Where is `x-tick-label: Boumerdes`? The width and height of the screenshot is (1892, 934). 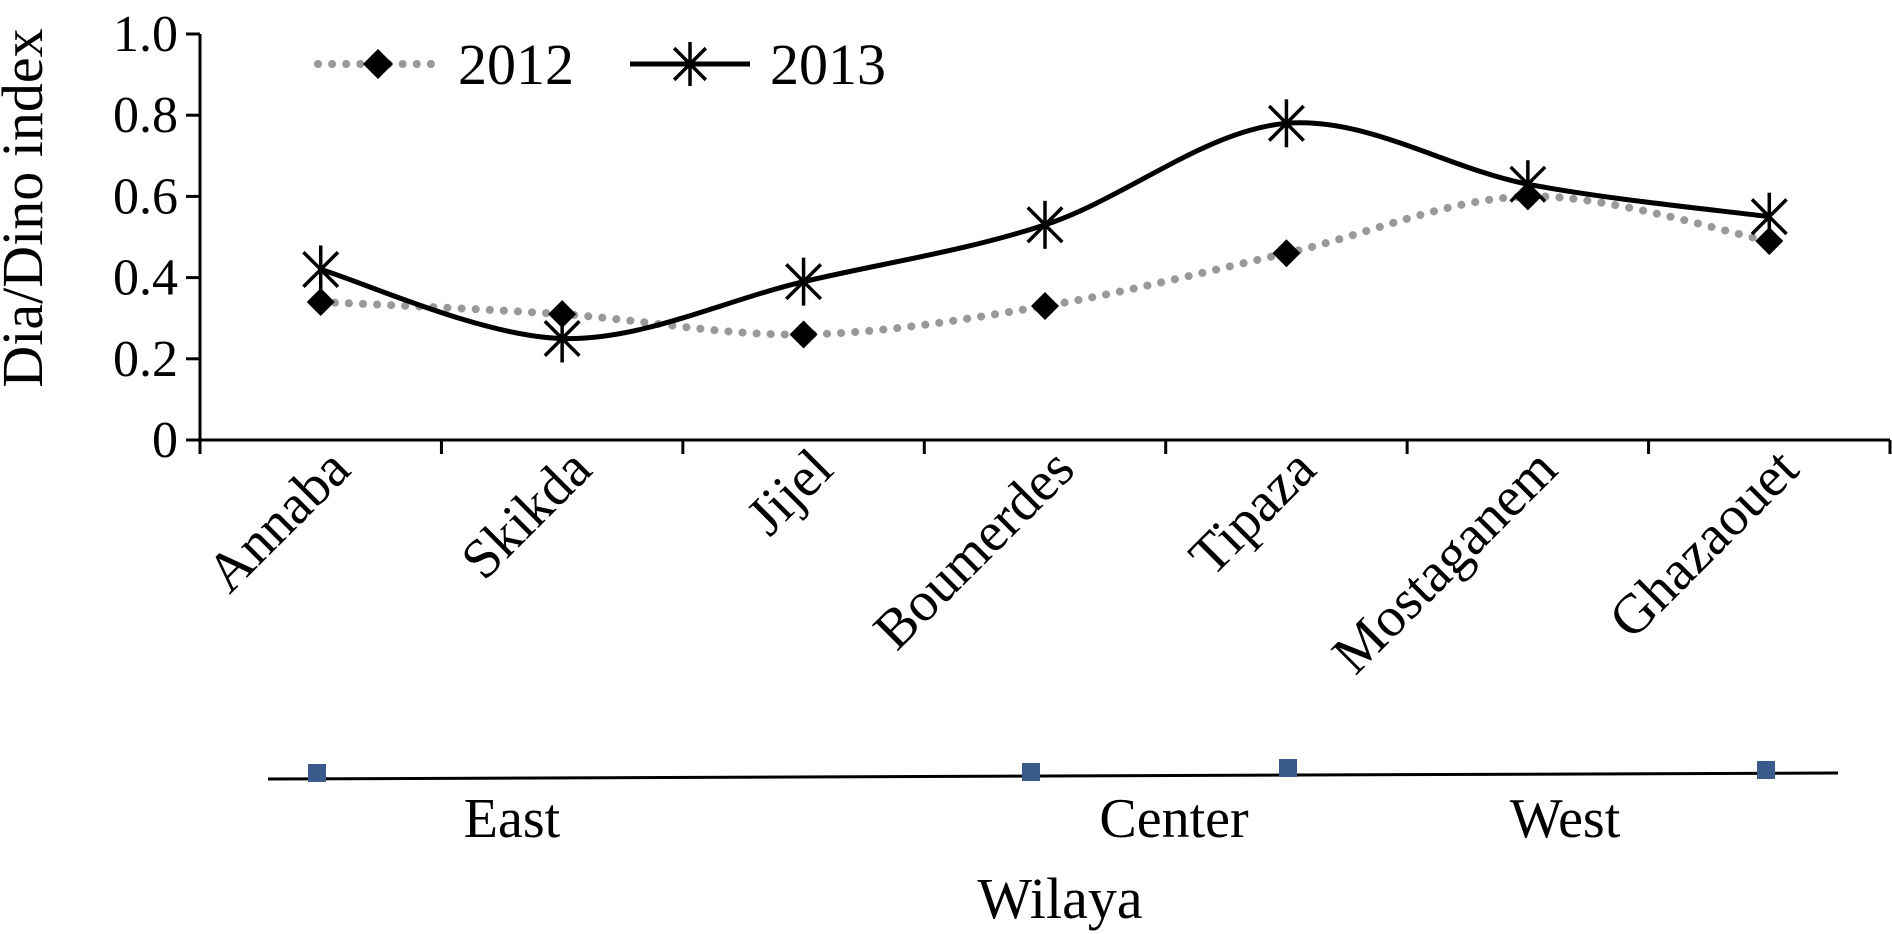 x-tick-label: Boumerdes is located at coordinates (974, 549).